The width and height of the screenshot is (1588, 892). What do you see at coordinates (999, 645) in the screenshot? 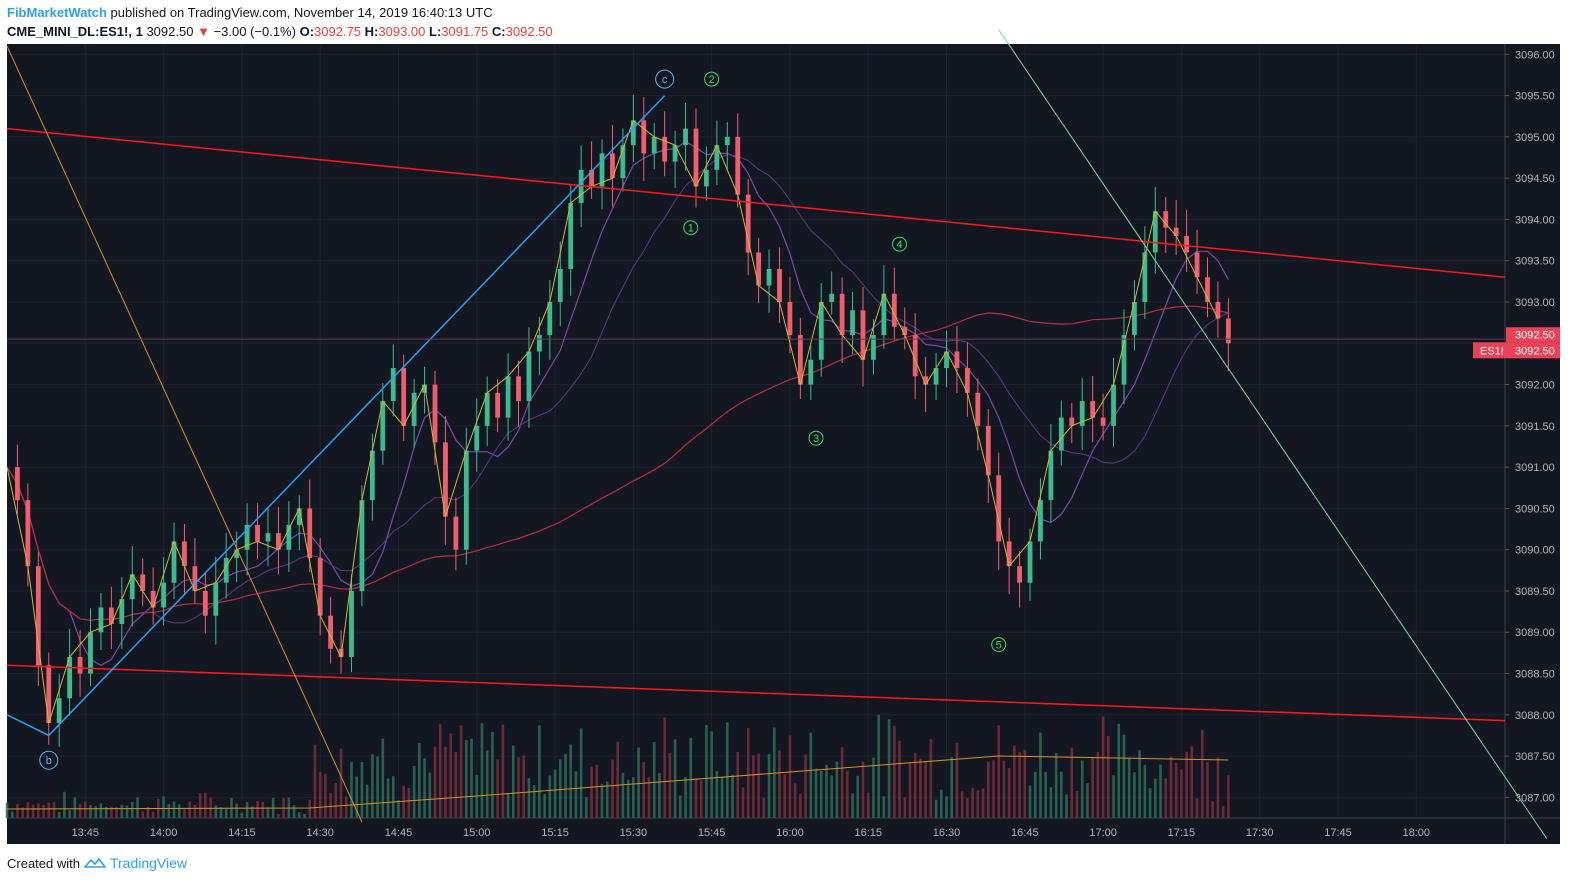
I see `wave-label-5-ring` at bounding box center [999, 645].